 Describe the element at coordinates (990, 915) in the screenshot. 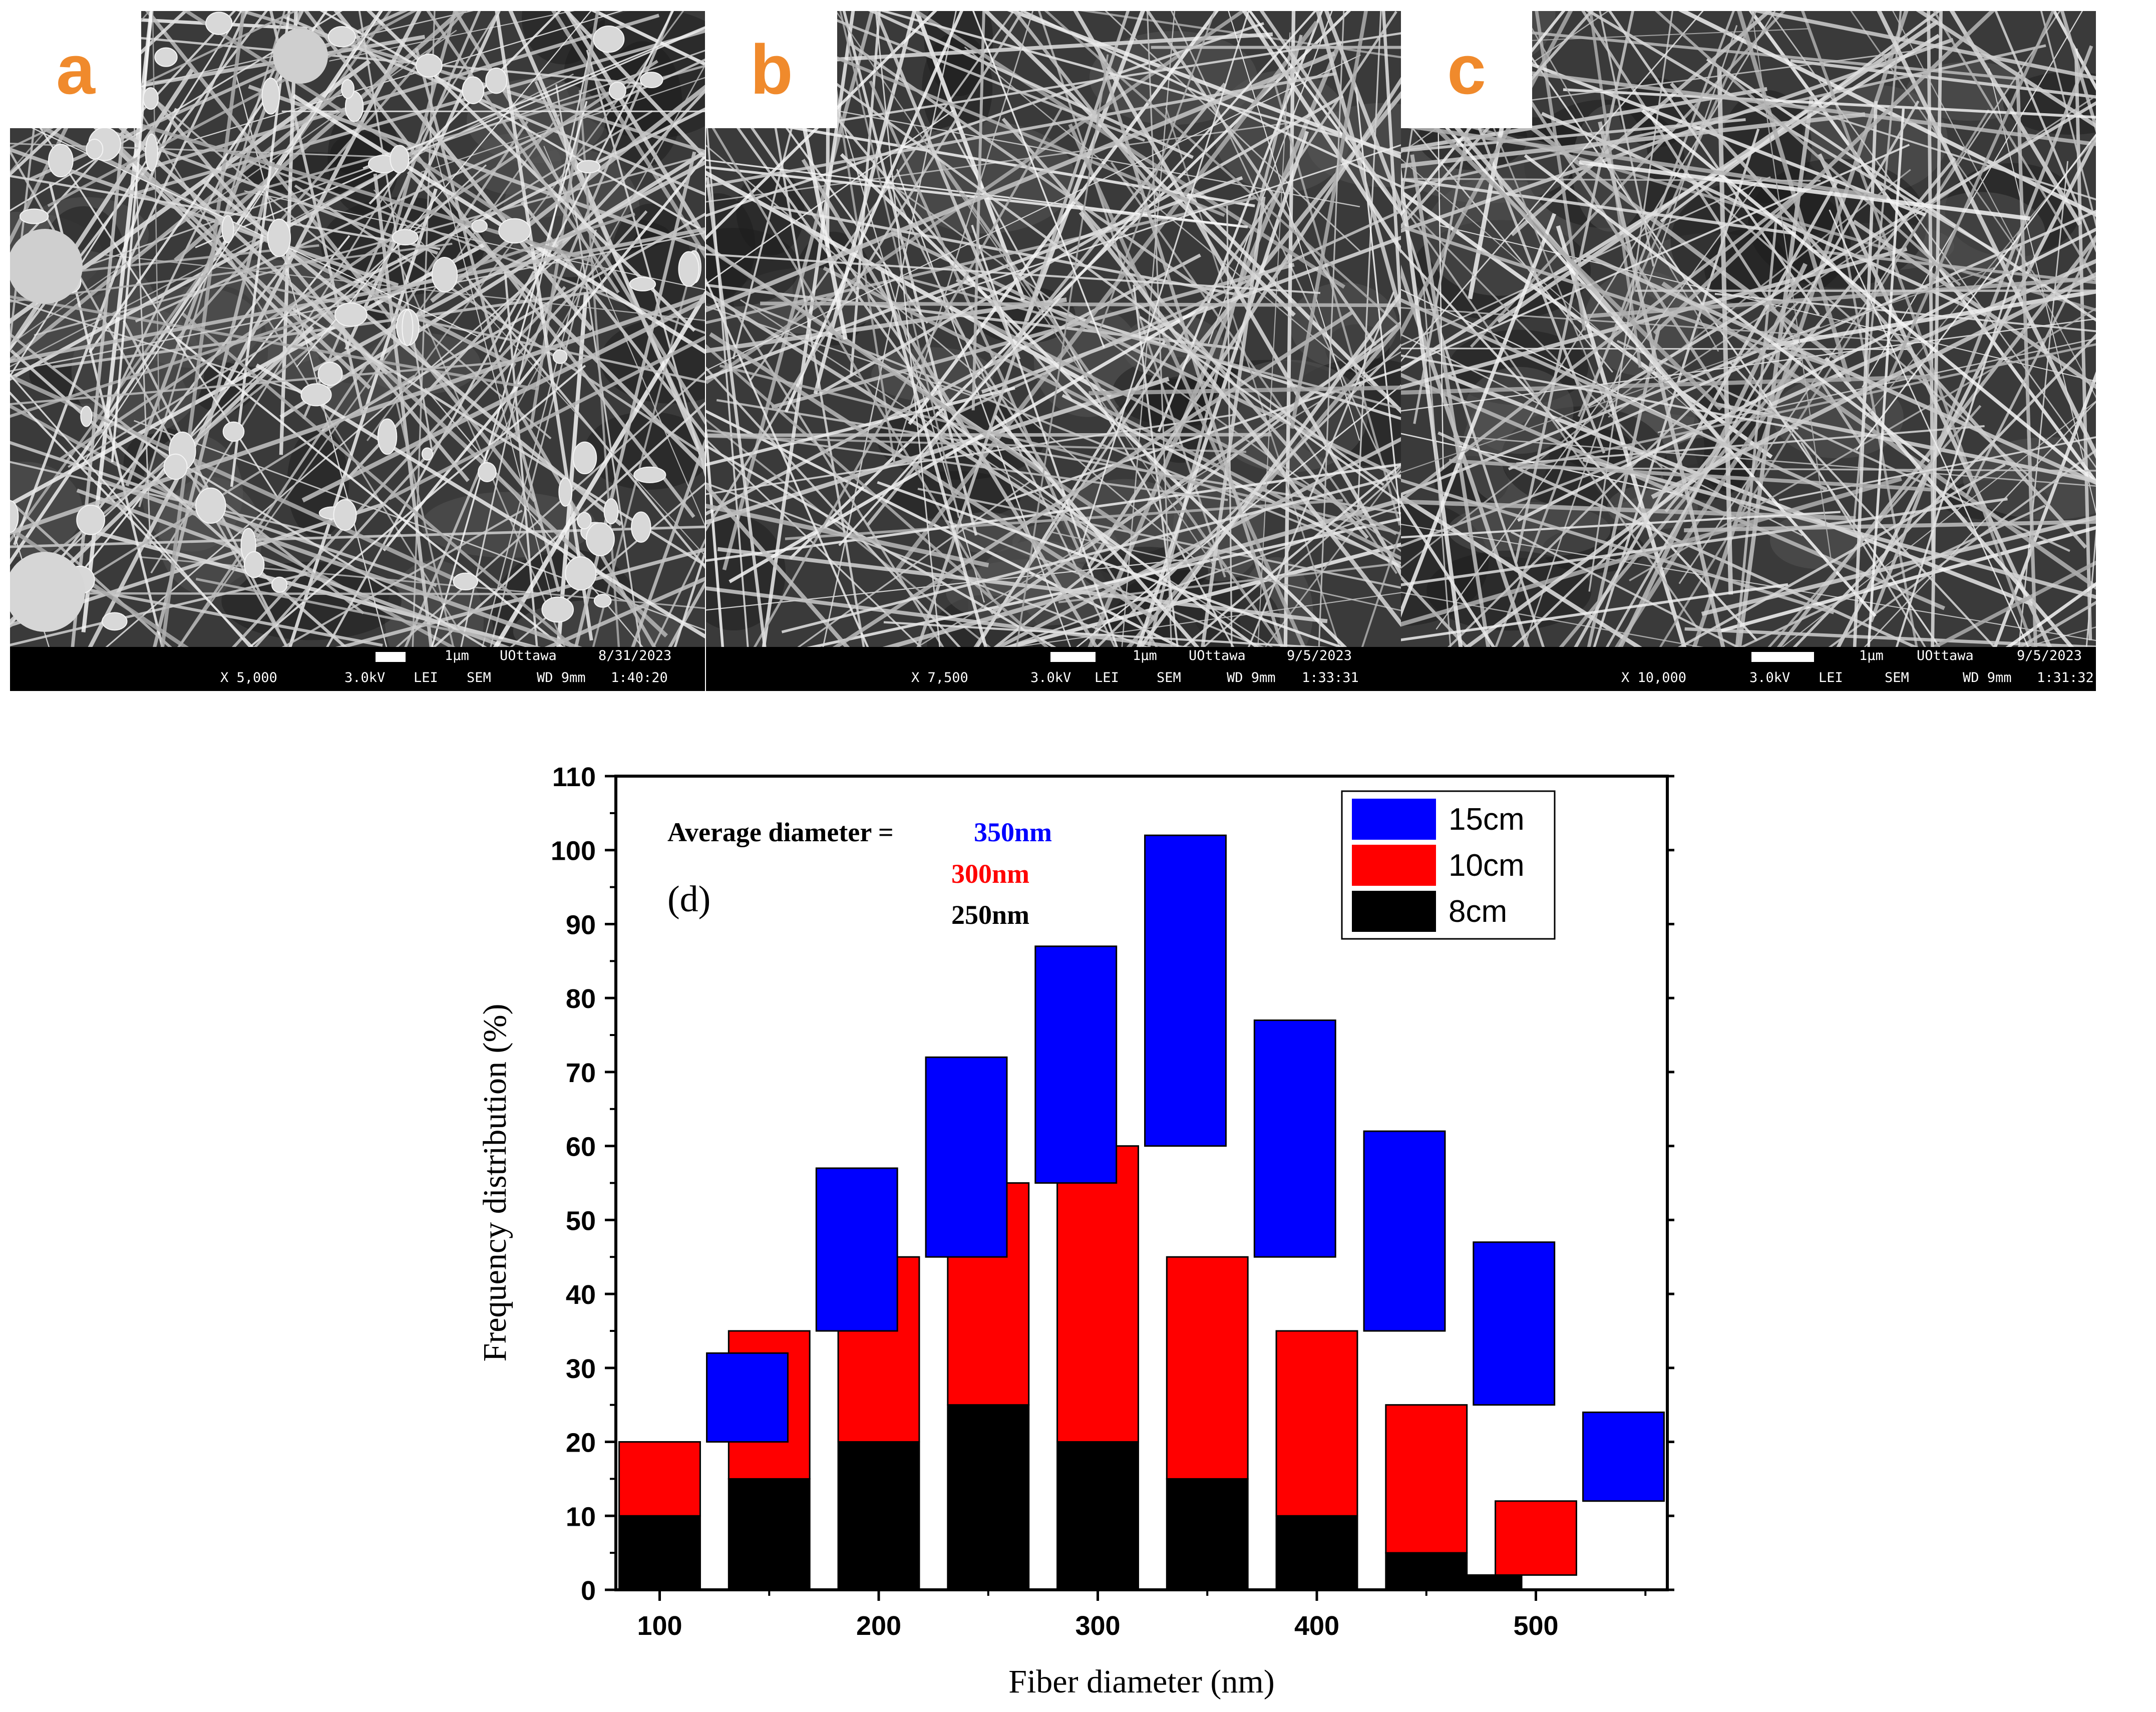

I see `average-diameter-8cm: 250nm` at that location.